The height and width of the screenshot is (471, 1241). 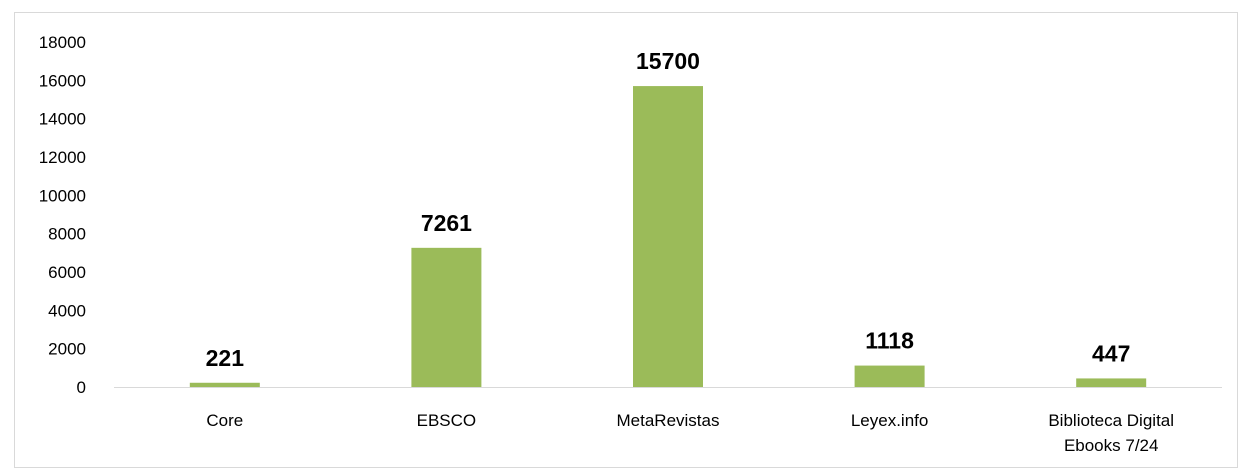 I want to click on category-label: Ebooks 7/24, so click(x=1111, y=445).